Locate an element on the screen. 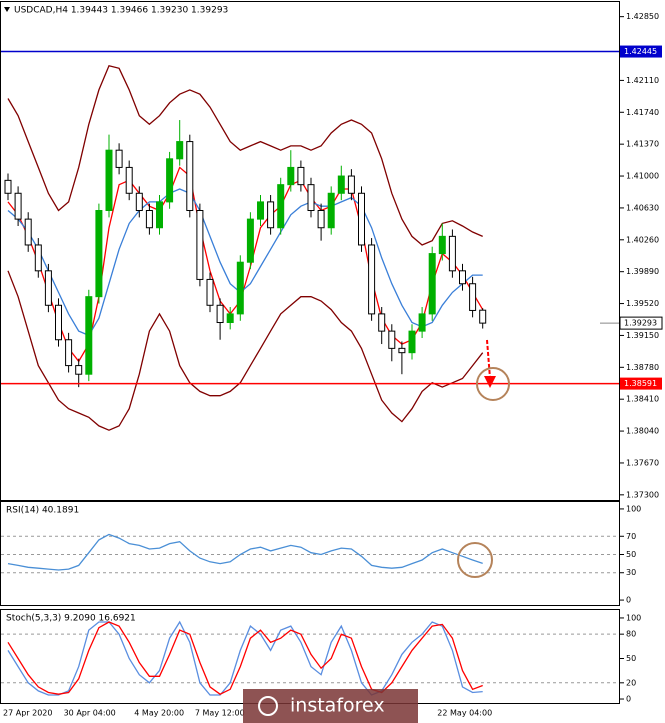 The image size is (665, 723). y-tick-label: 30 is located at coordinates (631, 572).